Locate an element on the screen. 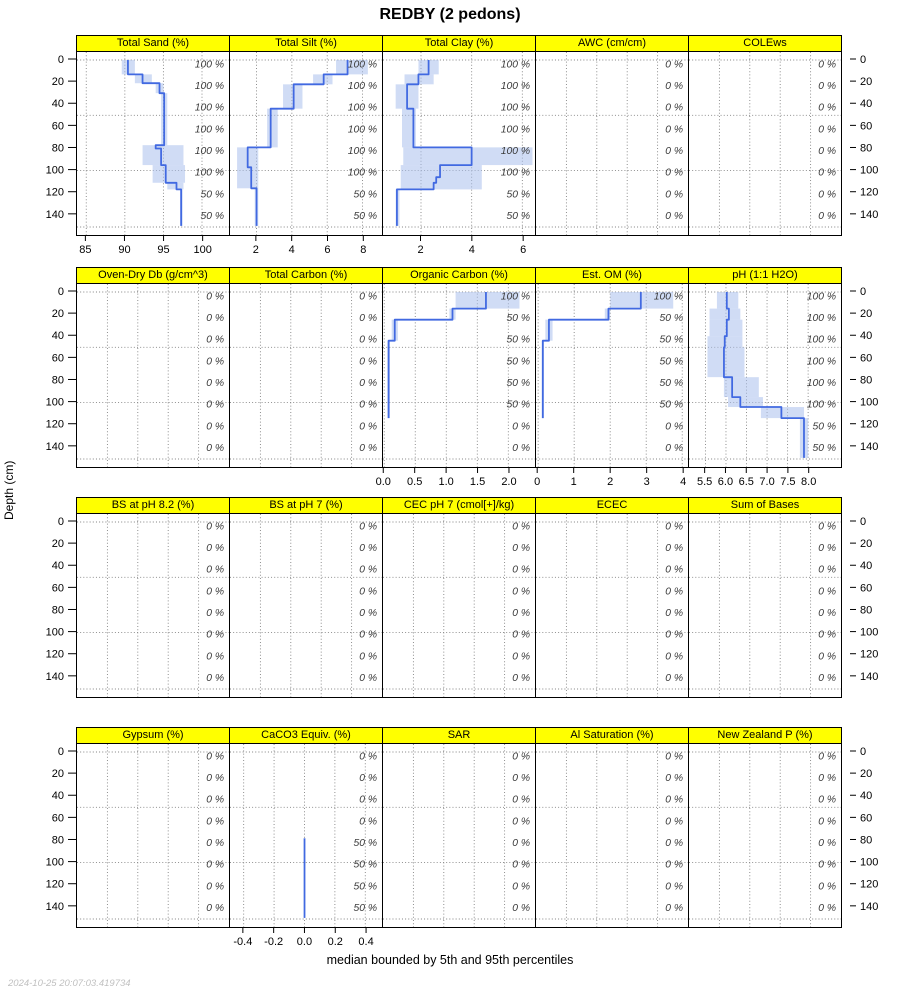 The width and height of the screenshot is (900, 1000). x-axis-new-zealand-p is located at coordinates (765, 939).